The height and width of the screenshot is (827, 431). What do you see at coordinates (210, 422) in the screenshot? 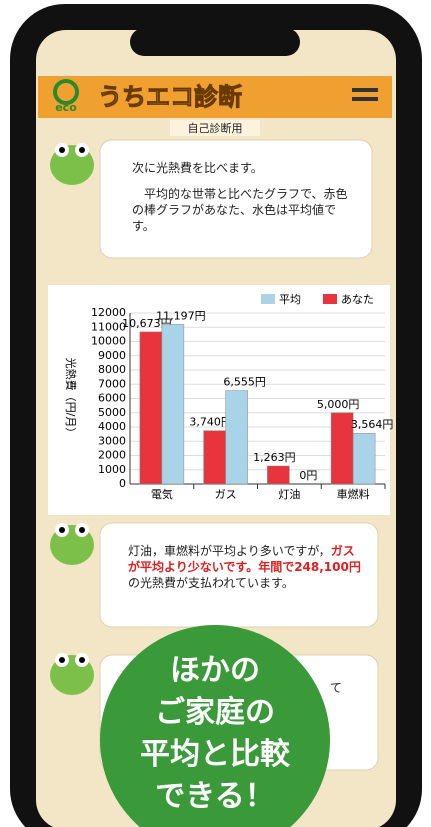
I see `value-label: 3,740円` at bounding box center [210, 422].